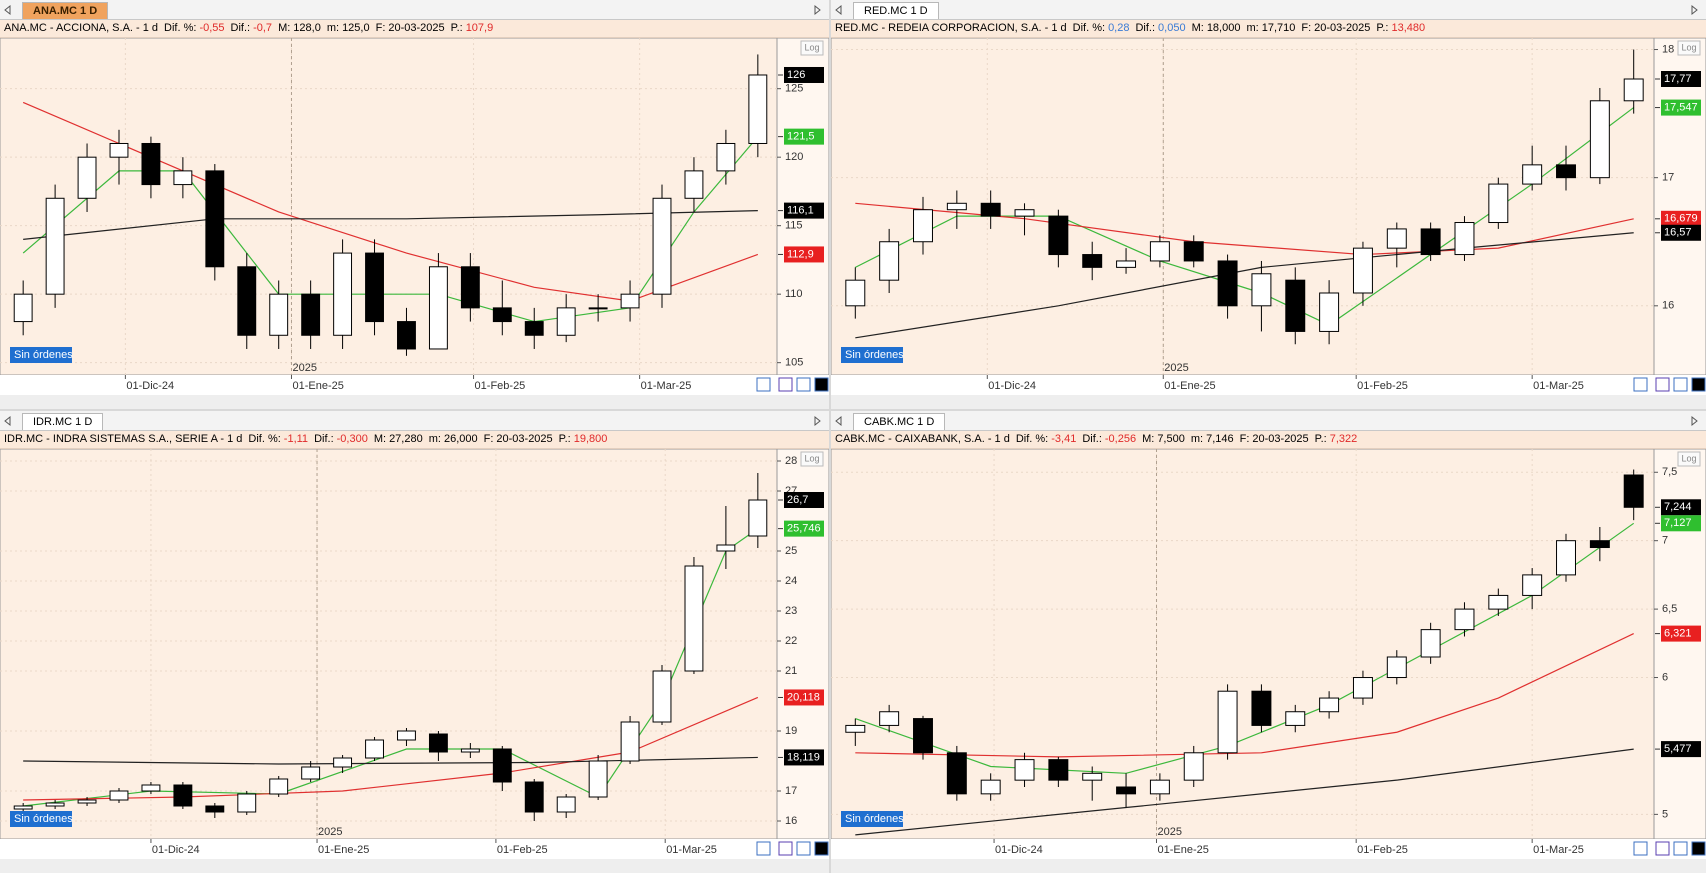 This screenshot has width=1706, height=873. I want to click on tab-bar: CABK.MC 1 D, so click(1268, 421).